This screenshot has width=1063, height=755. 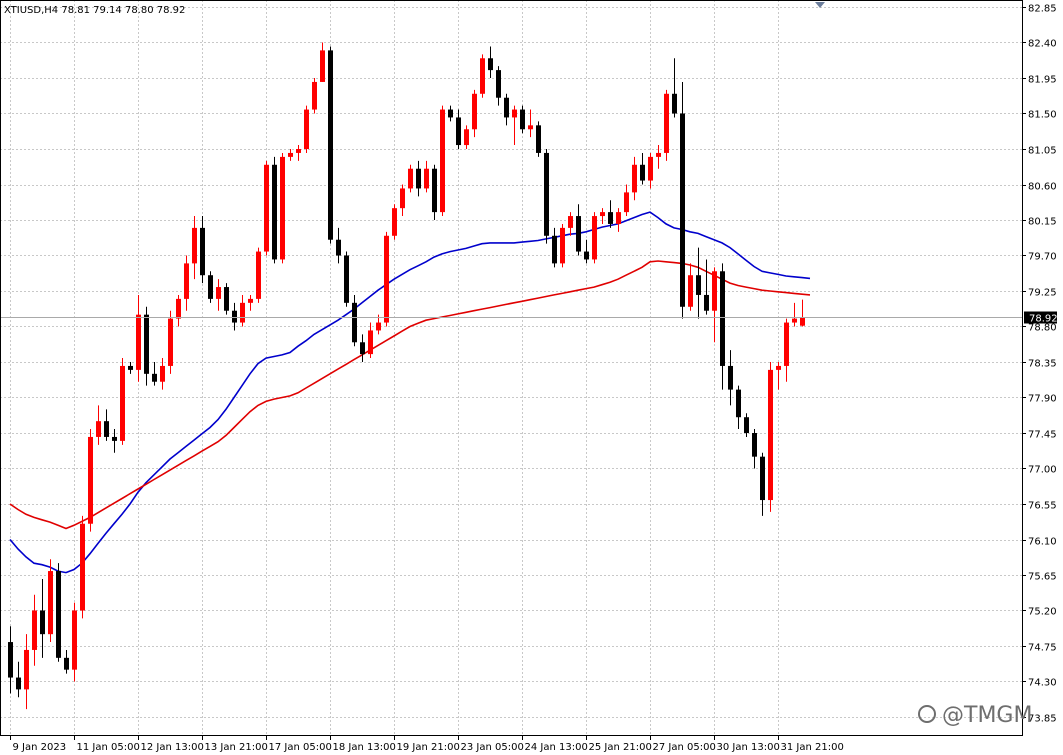 What do you see at coordinates (108, 747) in the screenshot?
I see `x-tick-label: 11 Jan 05:00` at bounding box center [108, 747].